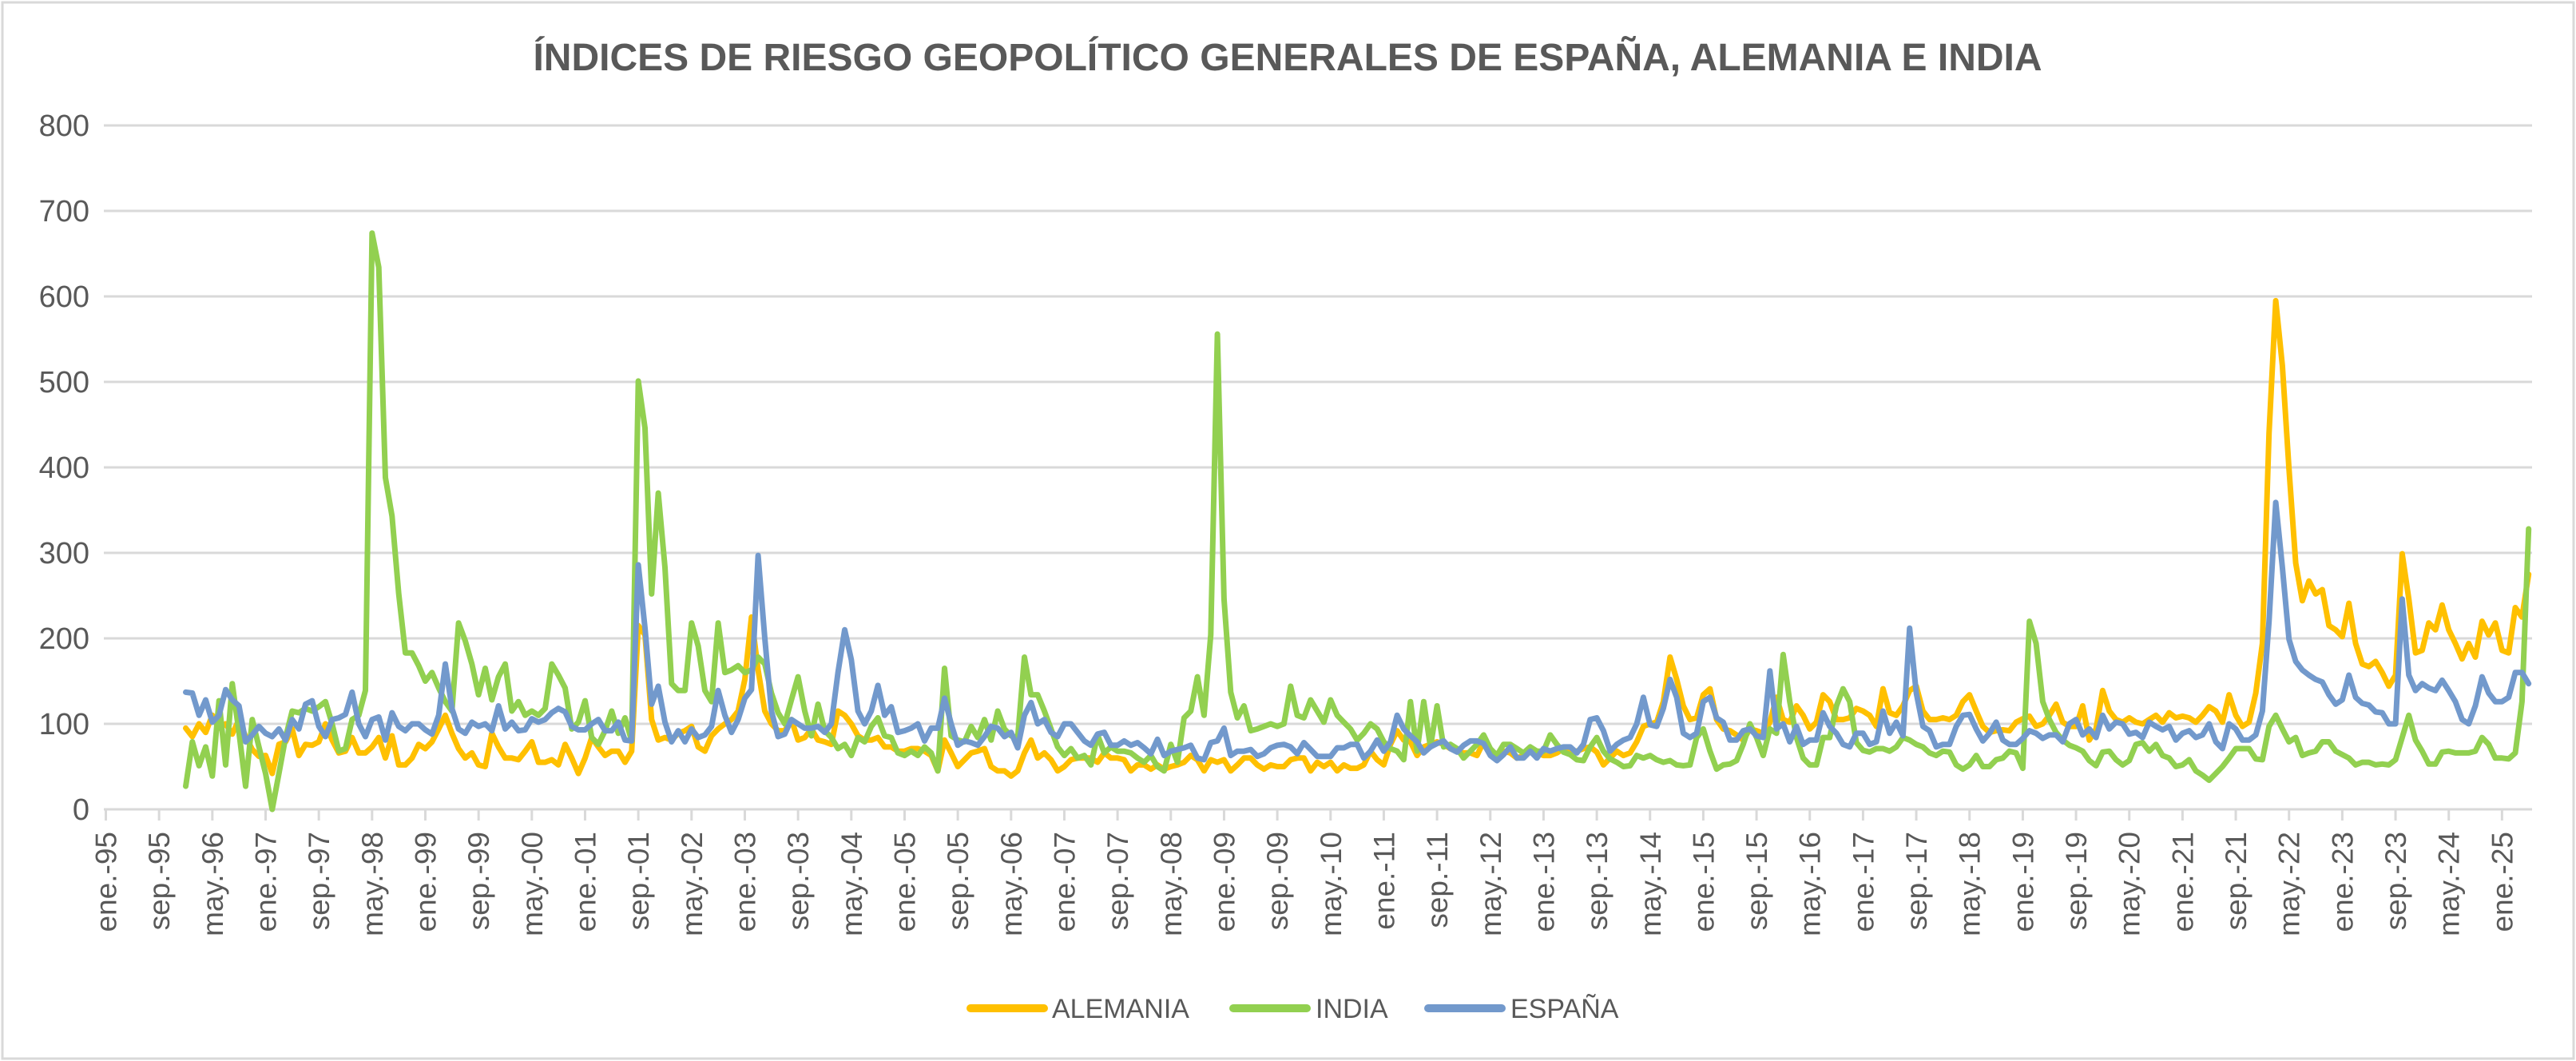  I want to click on x-tick-label: ene.-15, so click(1704, 882).